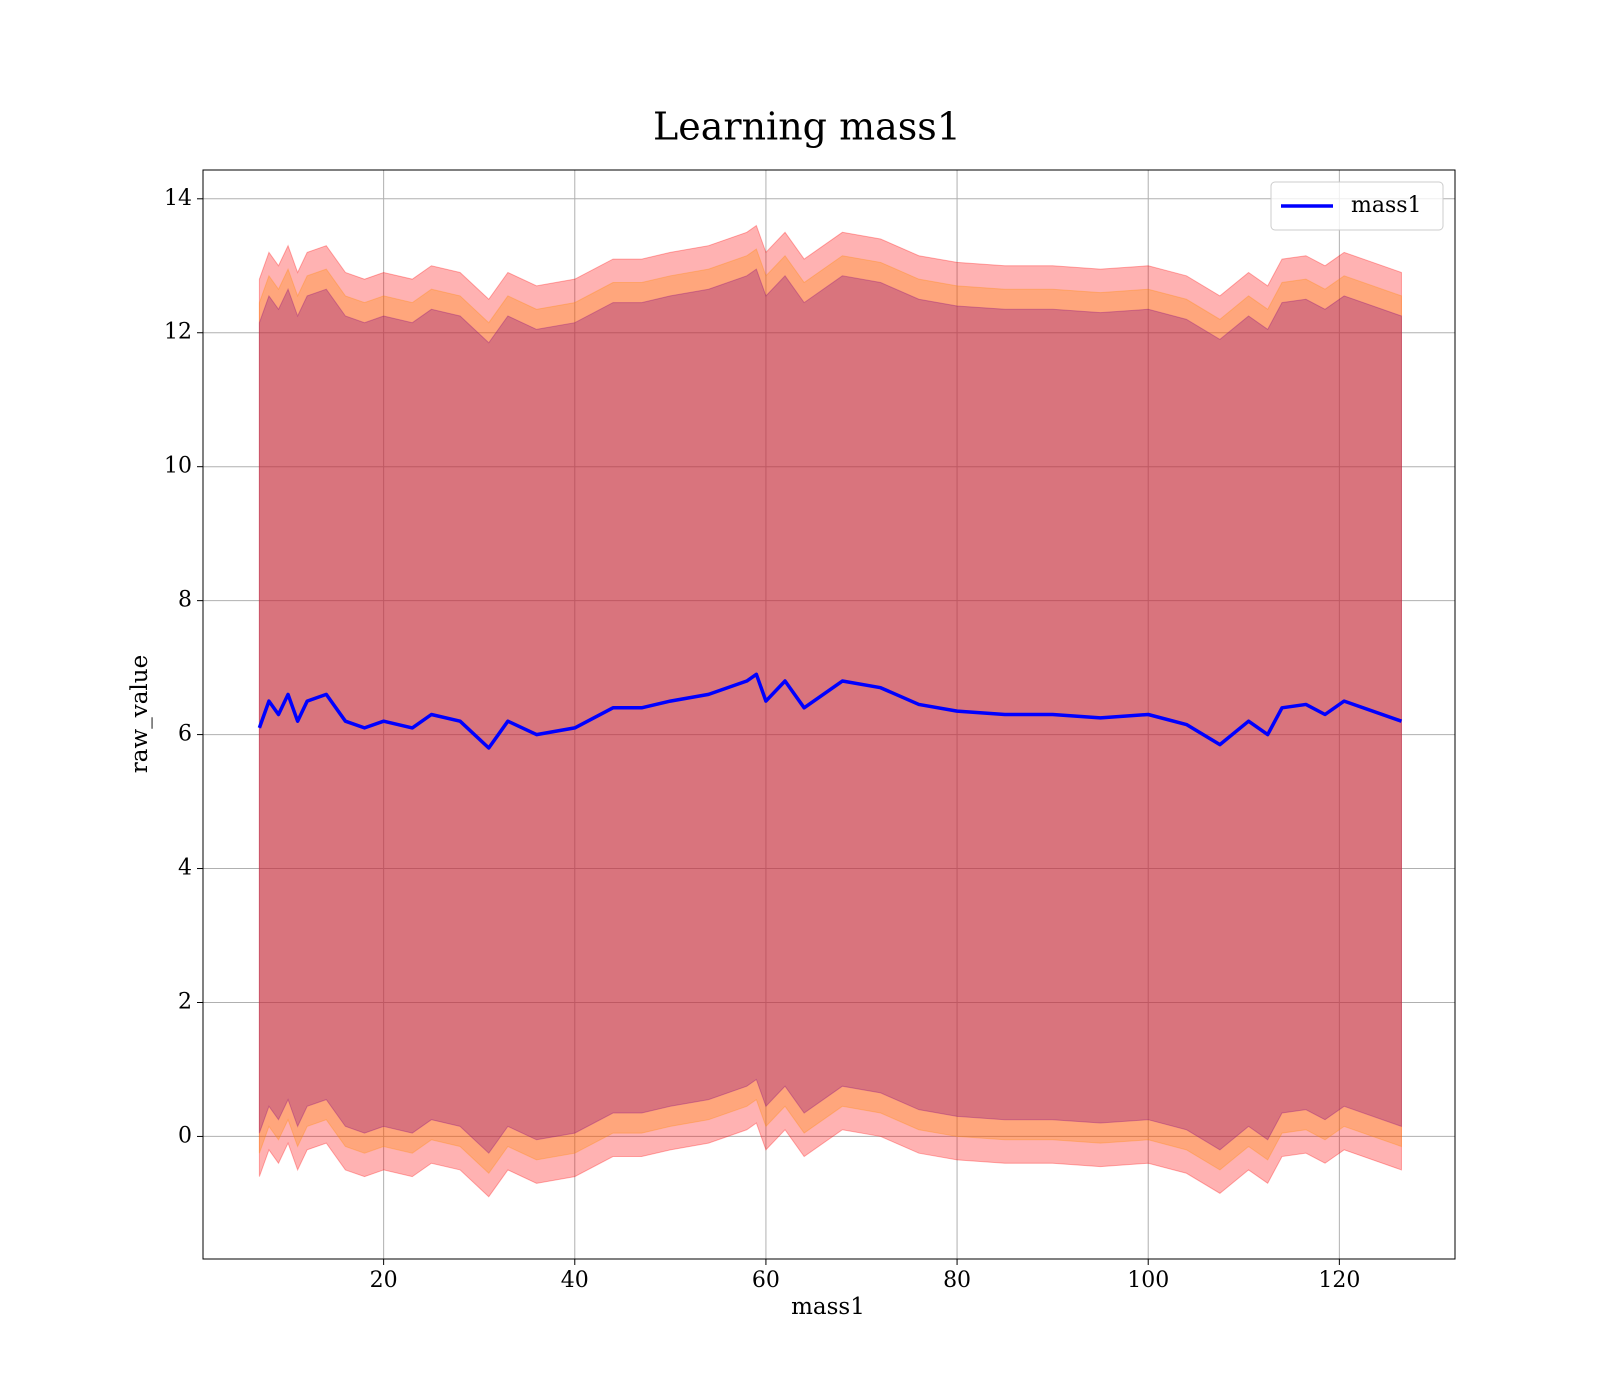  Describe the element at coordinates (828, 1307) in the screenshot. I see `x-axis-label: mass1` at that location.